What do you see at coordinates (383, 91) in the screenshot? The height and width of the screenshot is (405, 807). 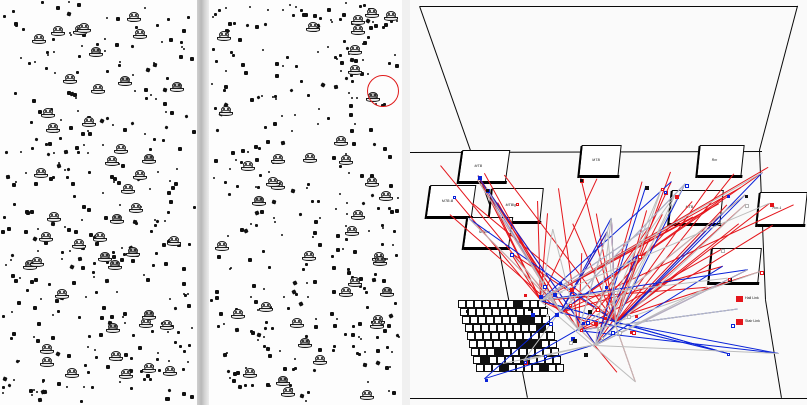 I see `highlight-circle` at bounding box center [383, 91].